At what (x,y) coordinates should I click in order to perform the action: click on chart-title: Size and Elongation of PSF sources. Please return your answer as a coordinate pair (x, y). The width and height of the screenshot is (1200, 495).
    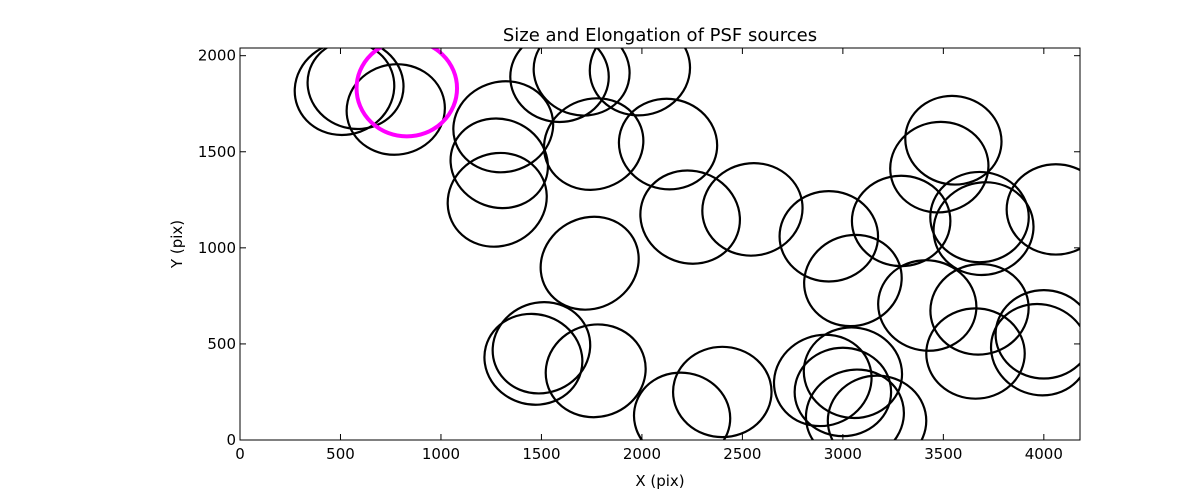
    Looking at the image, I should click on (660, 35).